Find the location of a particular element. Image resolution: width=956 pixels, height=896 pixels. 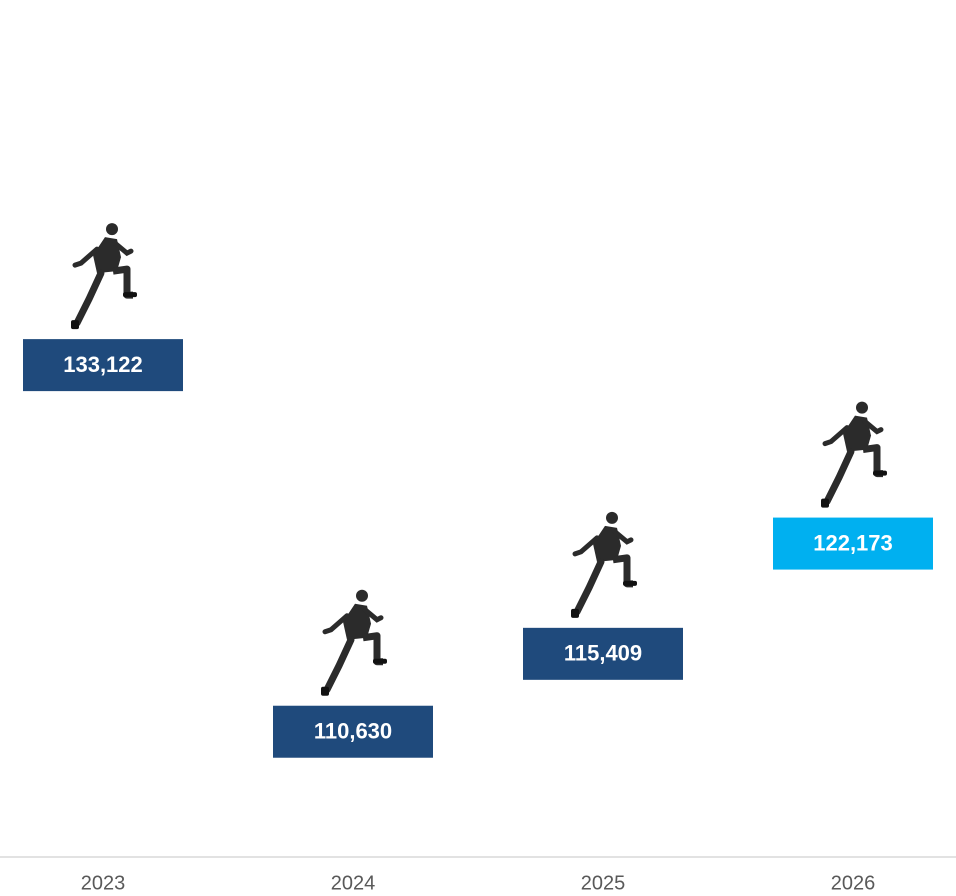

x-tick-label: 2026 is located at coordinates (853, 883).